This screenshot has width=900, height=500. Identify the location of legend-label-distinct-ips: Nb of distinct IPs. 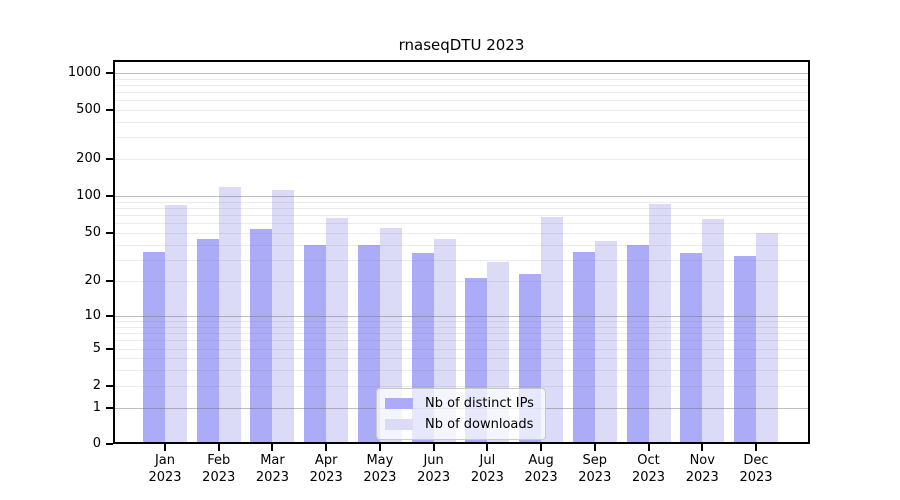
(479, 403).